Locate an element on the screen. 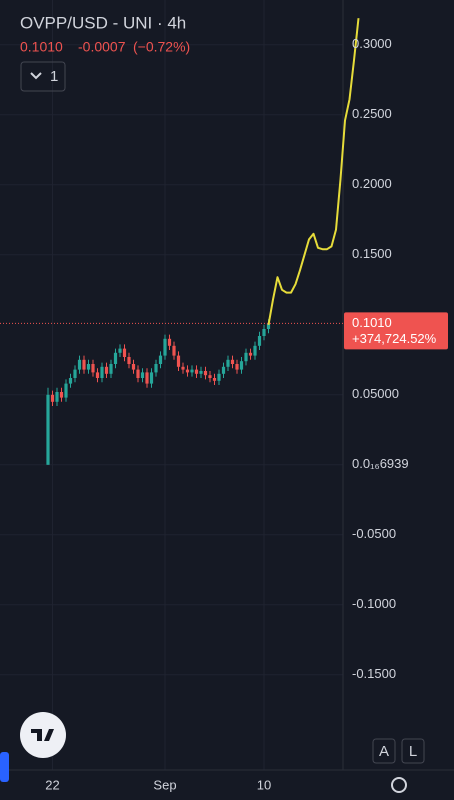 The image size is (454, 800). drawing-line is located at coordinates (313, 171).